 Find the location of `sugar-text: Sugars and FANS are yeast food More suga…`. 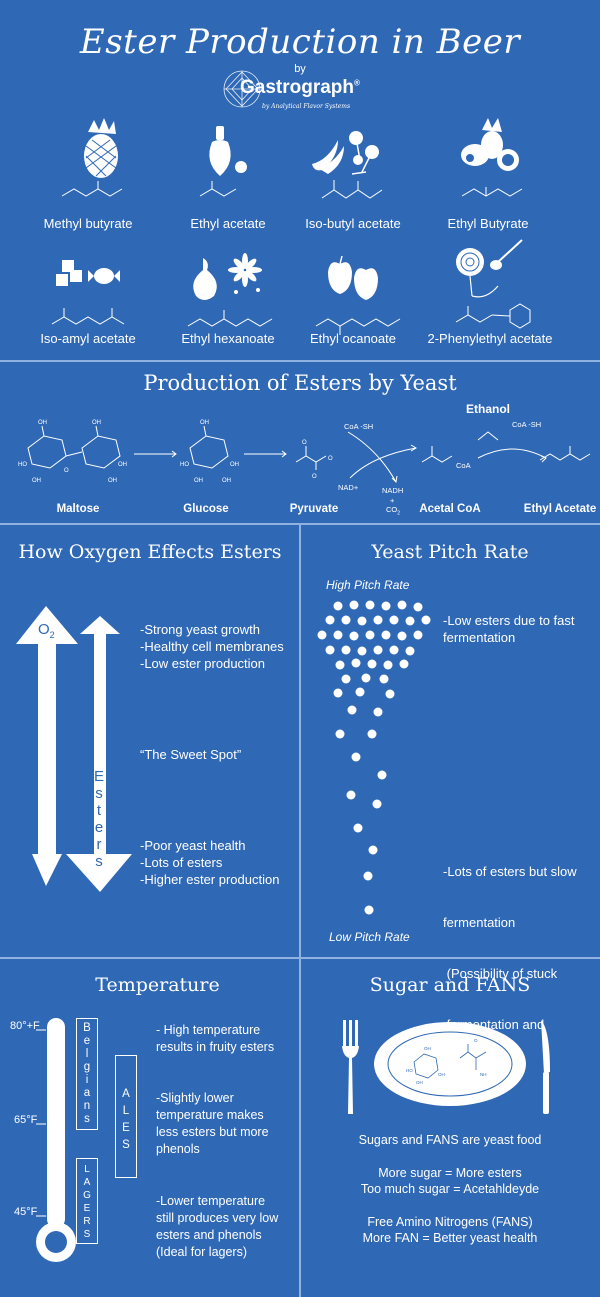

sugar-text: Sugars and FANS are yeast food More suga… is located at coordinates (450, 1189).